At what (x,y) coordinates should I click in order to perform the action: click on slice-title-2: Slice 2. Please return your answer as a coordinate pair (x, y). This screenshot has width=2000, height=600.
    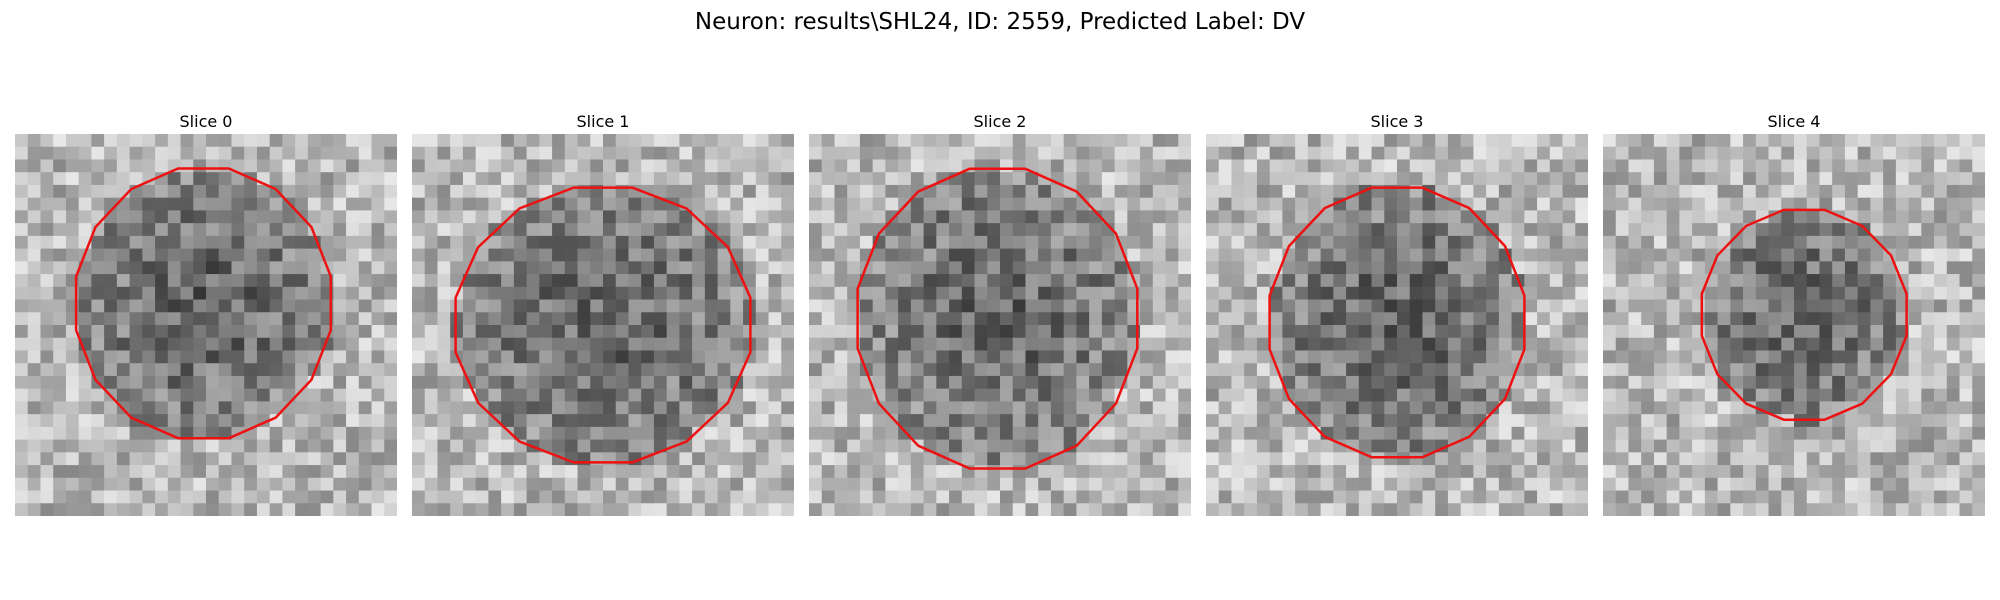
    Looking at the image, I should click on (1000, 121).